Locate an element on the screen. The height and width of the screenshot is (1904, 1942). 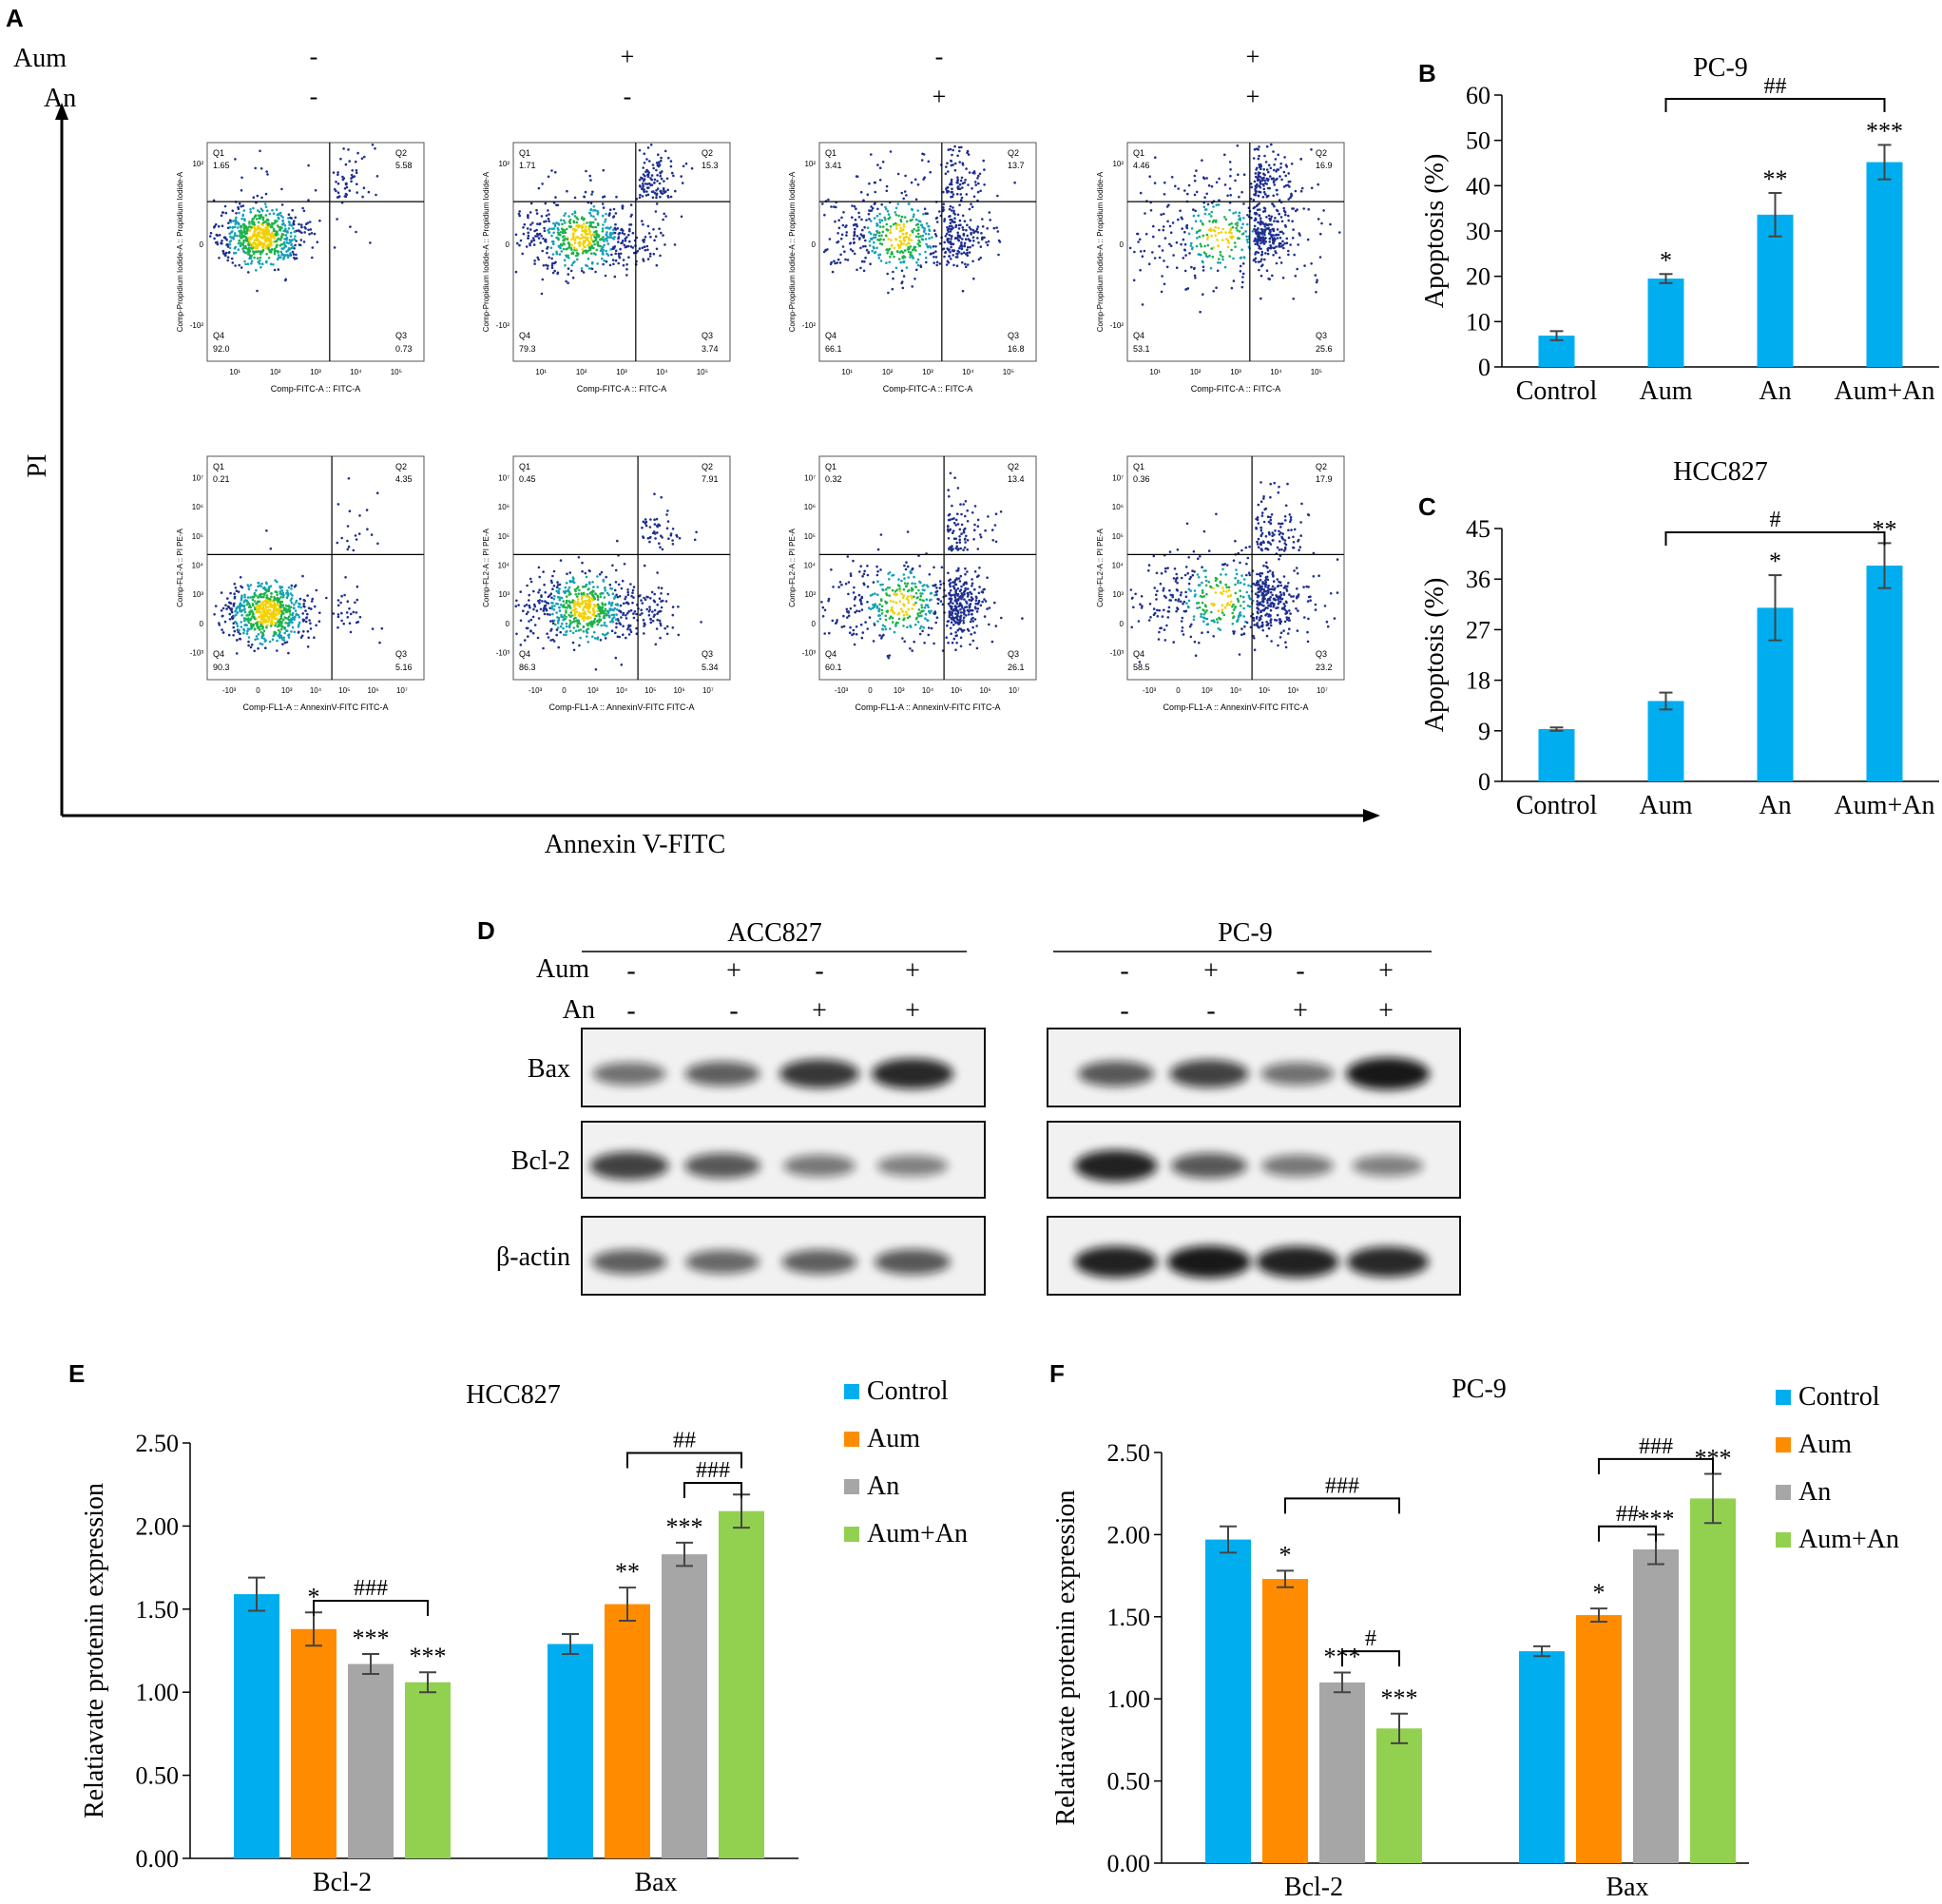
x-tick-label: 10³ is located at coordinates (927, 372).